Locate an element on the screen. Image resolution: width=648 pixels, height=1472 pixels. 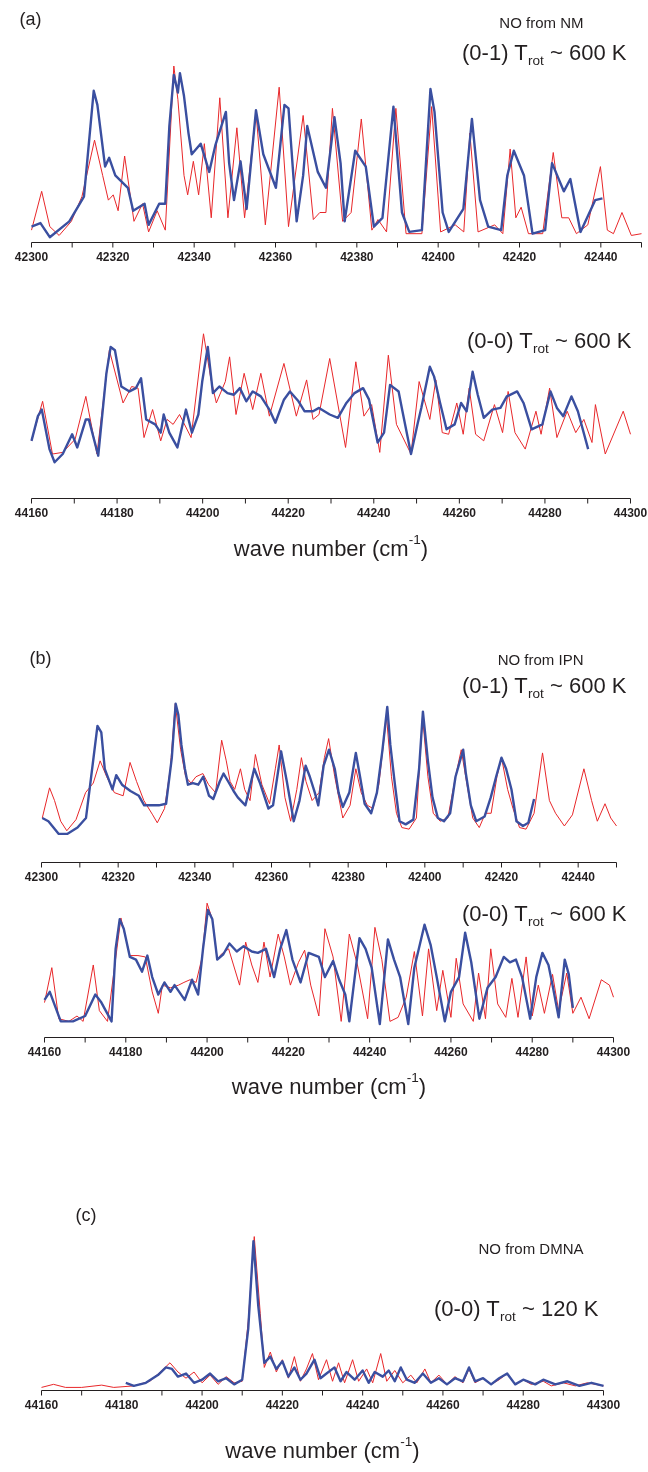
text: (c) is located at coordinates (86, 1214).